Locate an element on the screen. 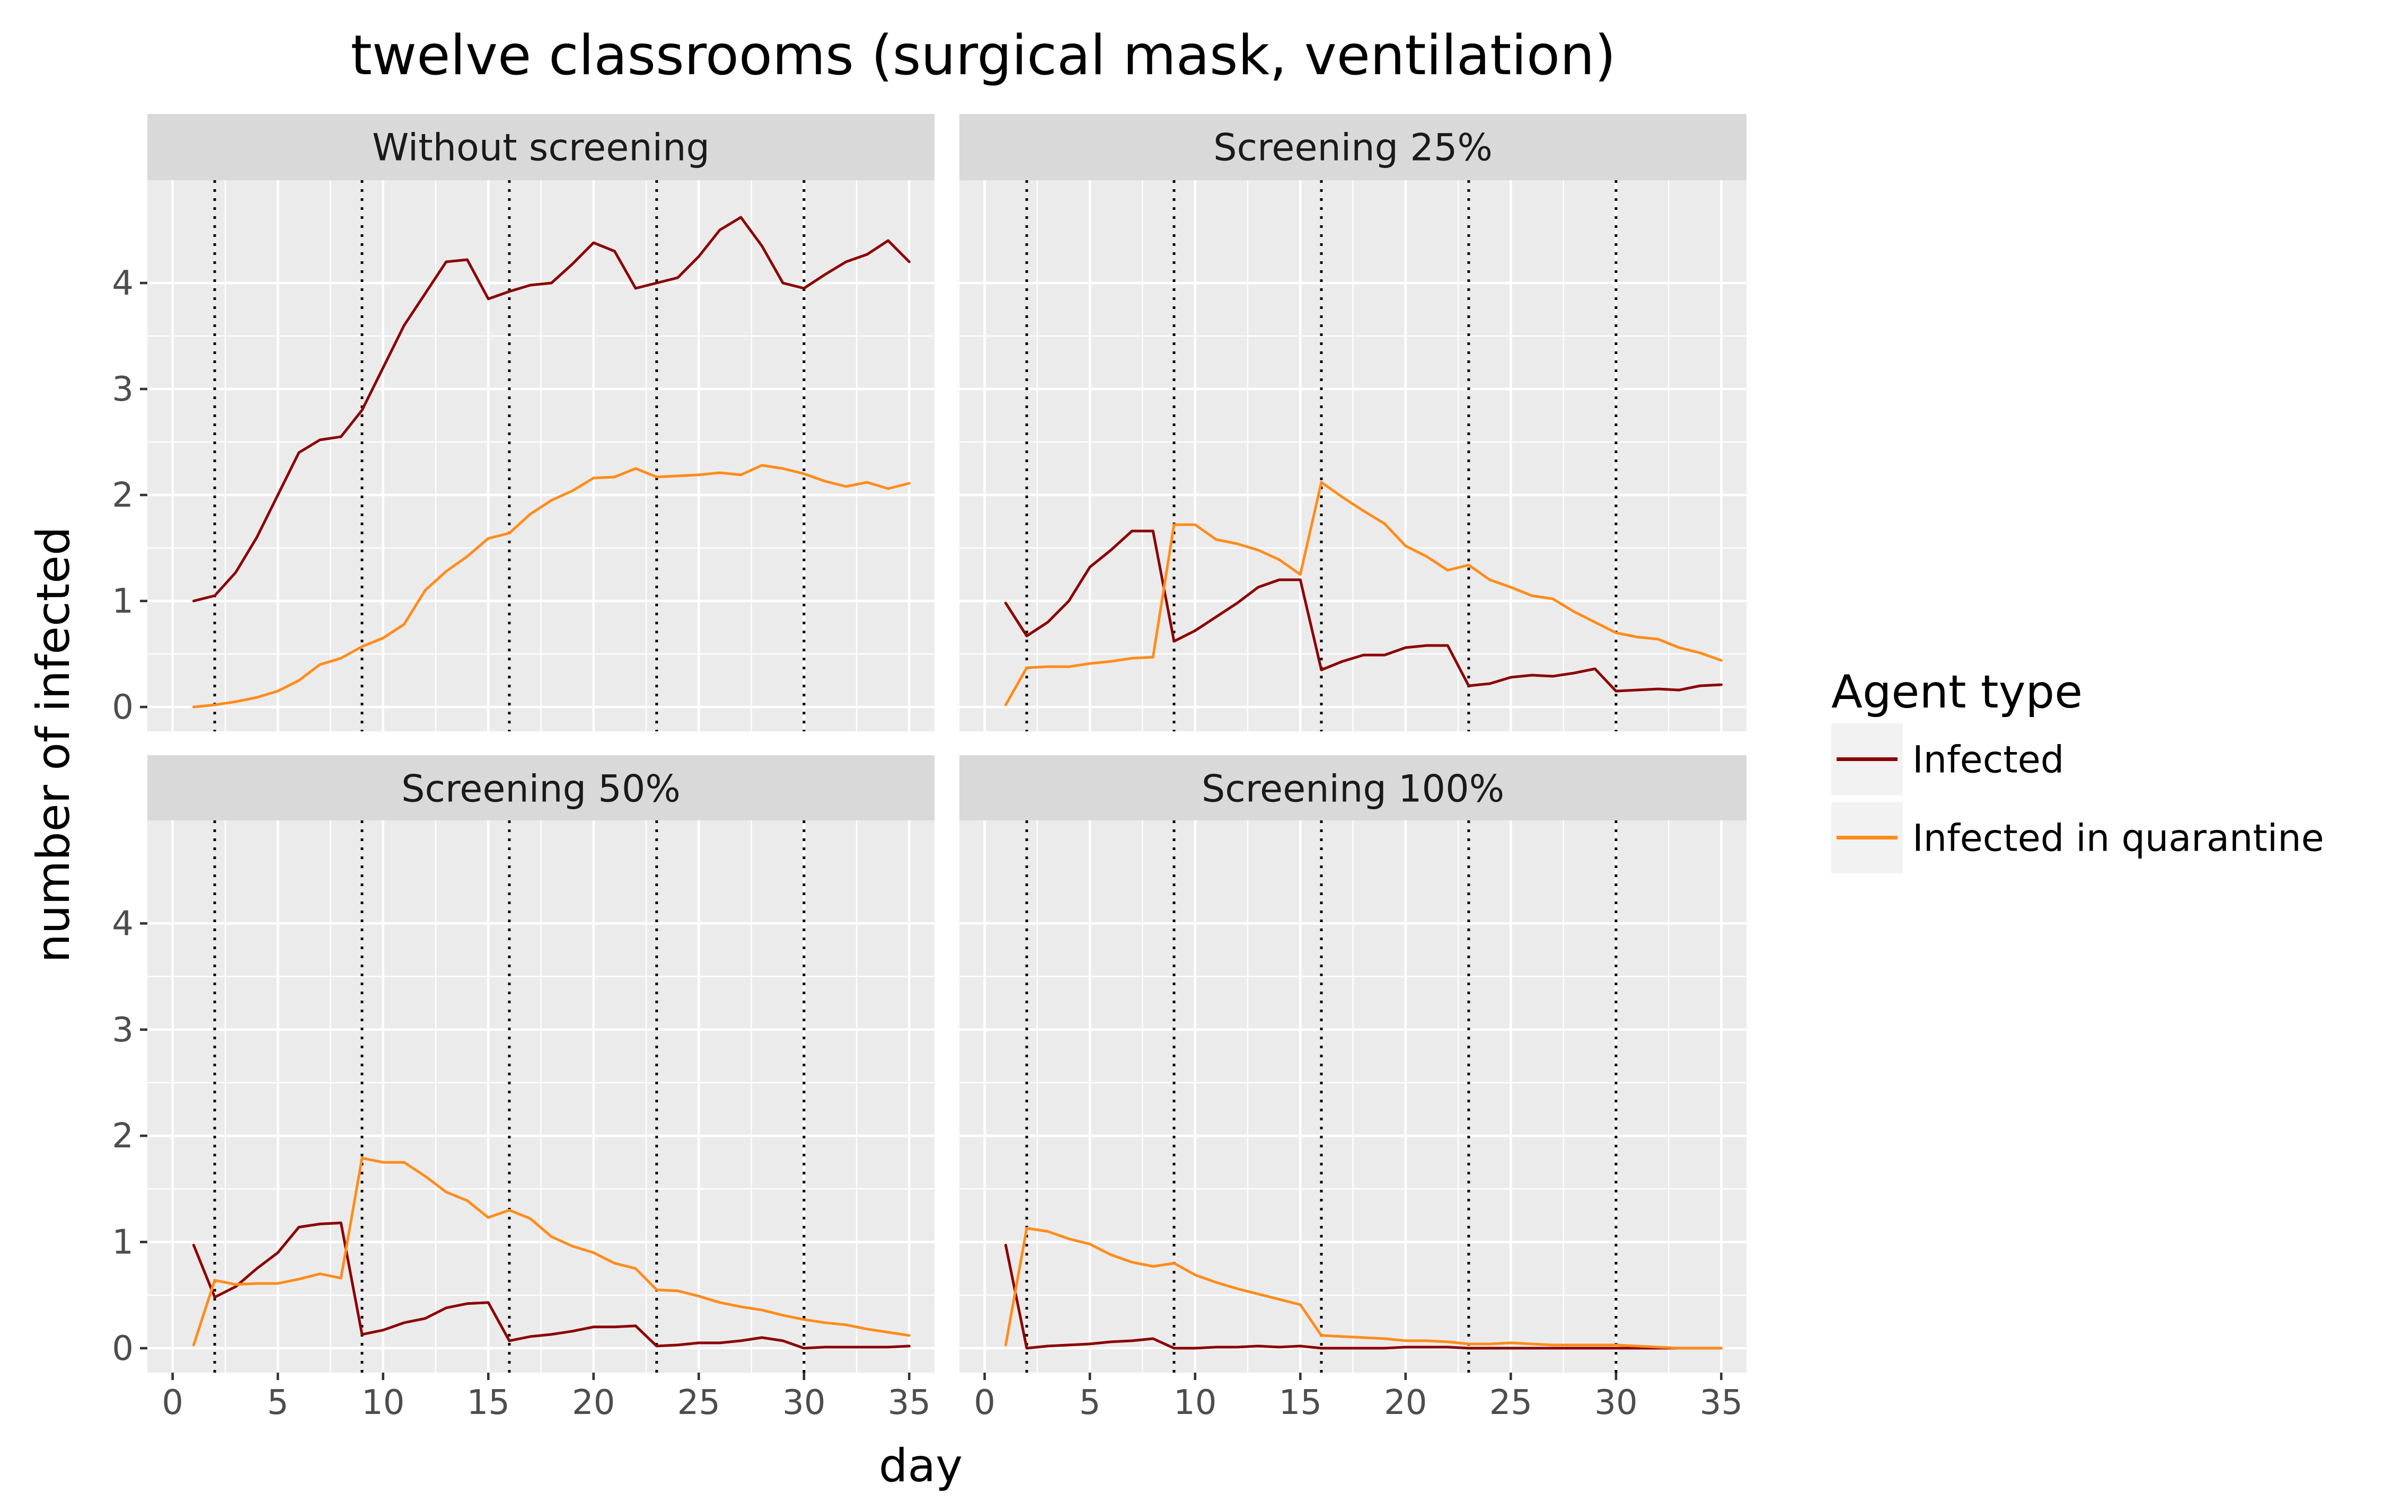 The height and width of the screenshot is (1512, 2408). facet-label: Without screening is located at coordinates (541, 148).